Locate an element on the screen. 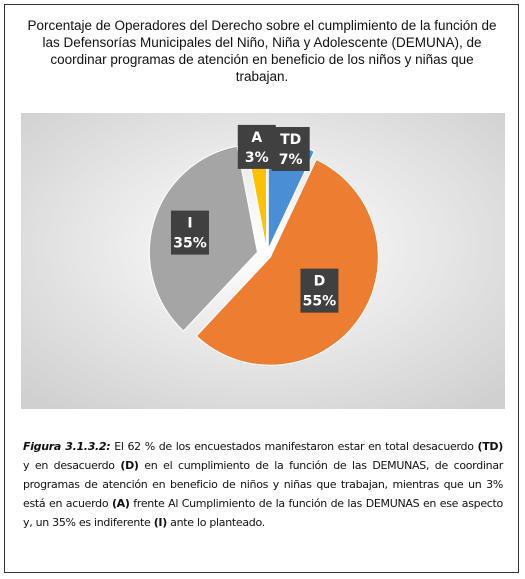  data-label: 35% is located at coordinates (190, 244).